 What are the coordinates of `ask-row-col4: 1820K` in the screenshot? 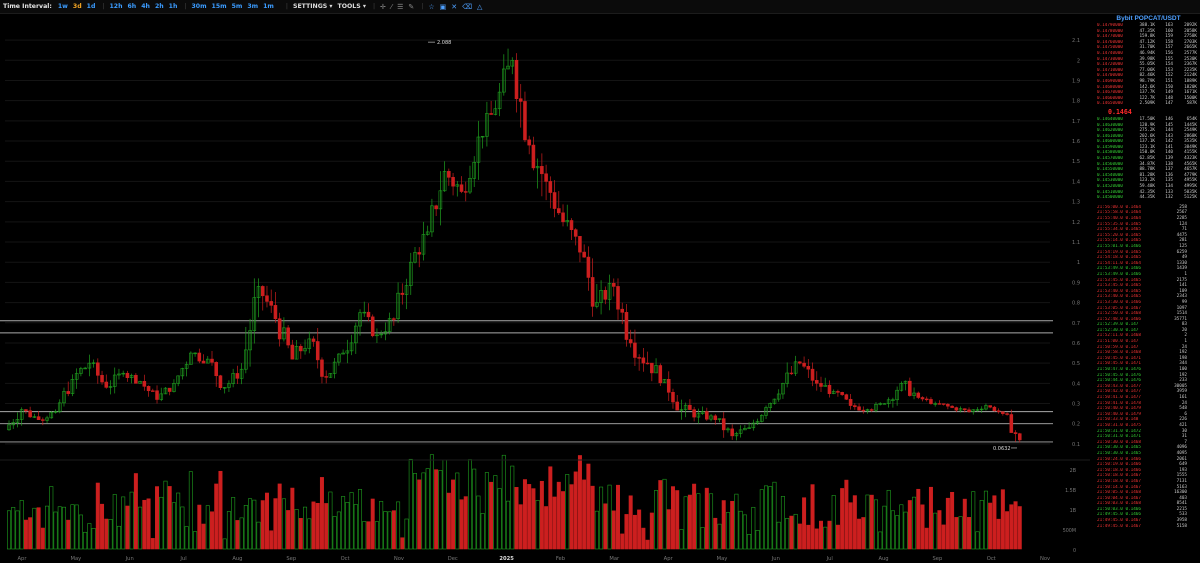 It's located at (1190, 87).